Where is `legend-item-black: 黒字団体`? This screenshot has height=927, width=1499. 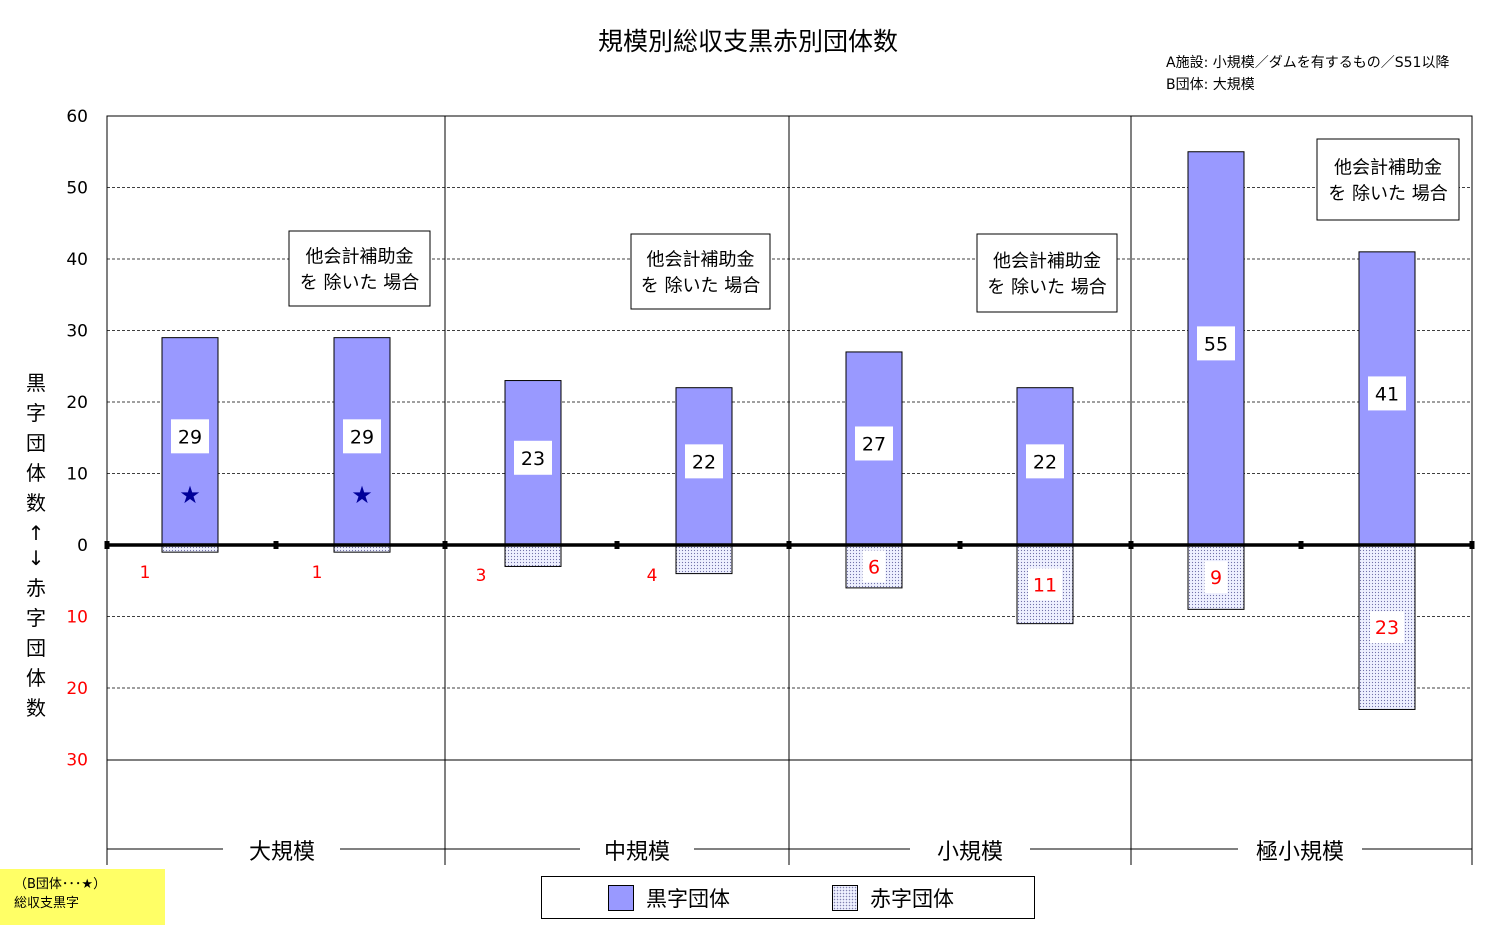 legend-item-black: 黒字団体 is located at coordinates (669, 898).